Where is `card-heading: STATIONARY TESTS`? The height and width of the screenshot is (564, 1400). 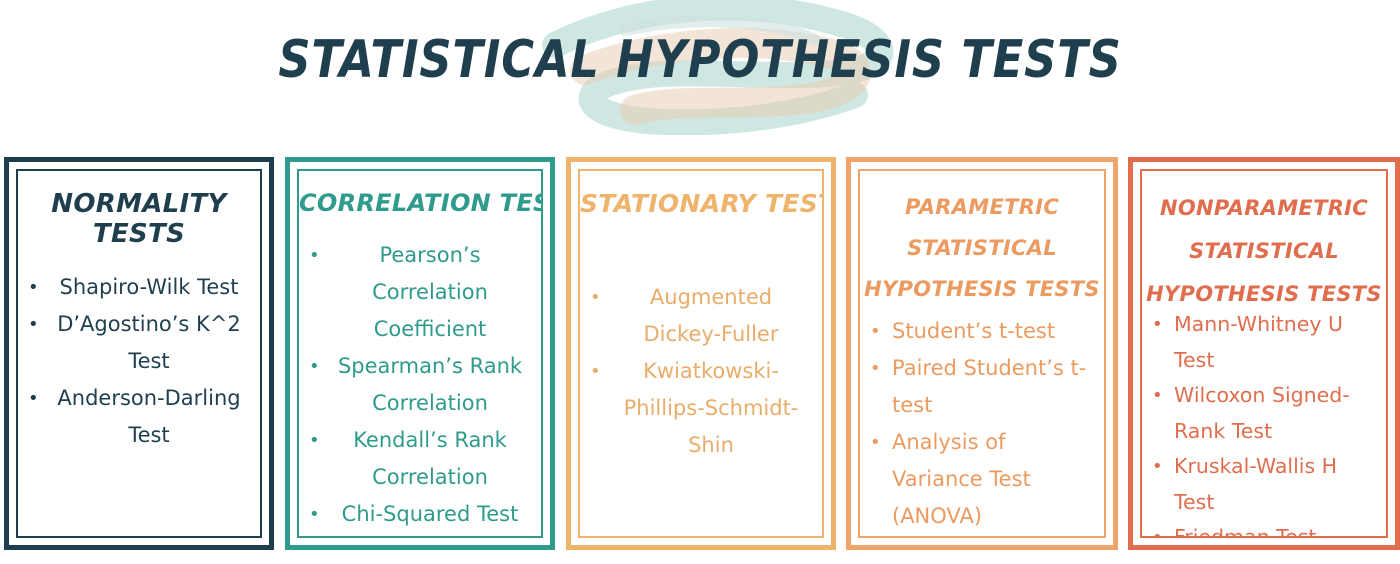 card-heading: STATIONARY TESTS is located at coordinates (701, 203).